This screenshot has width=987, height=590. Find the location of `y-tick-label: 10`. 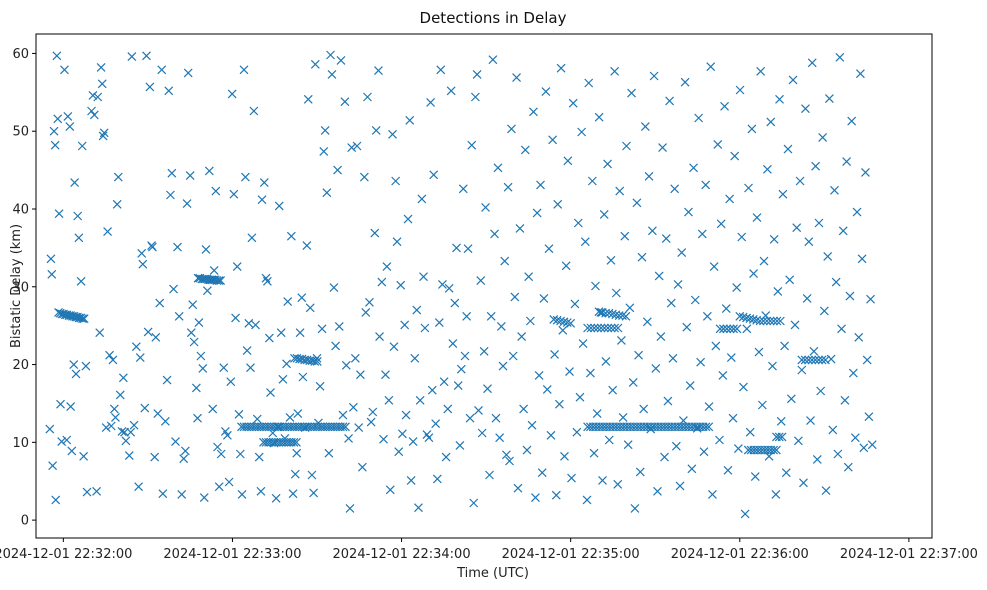

y-tick-label: 10 is located at coordinates (20, 443).